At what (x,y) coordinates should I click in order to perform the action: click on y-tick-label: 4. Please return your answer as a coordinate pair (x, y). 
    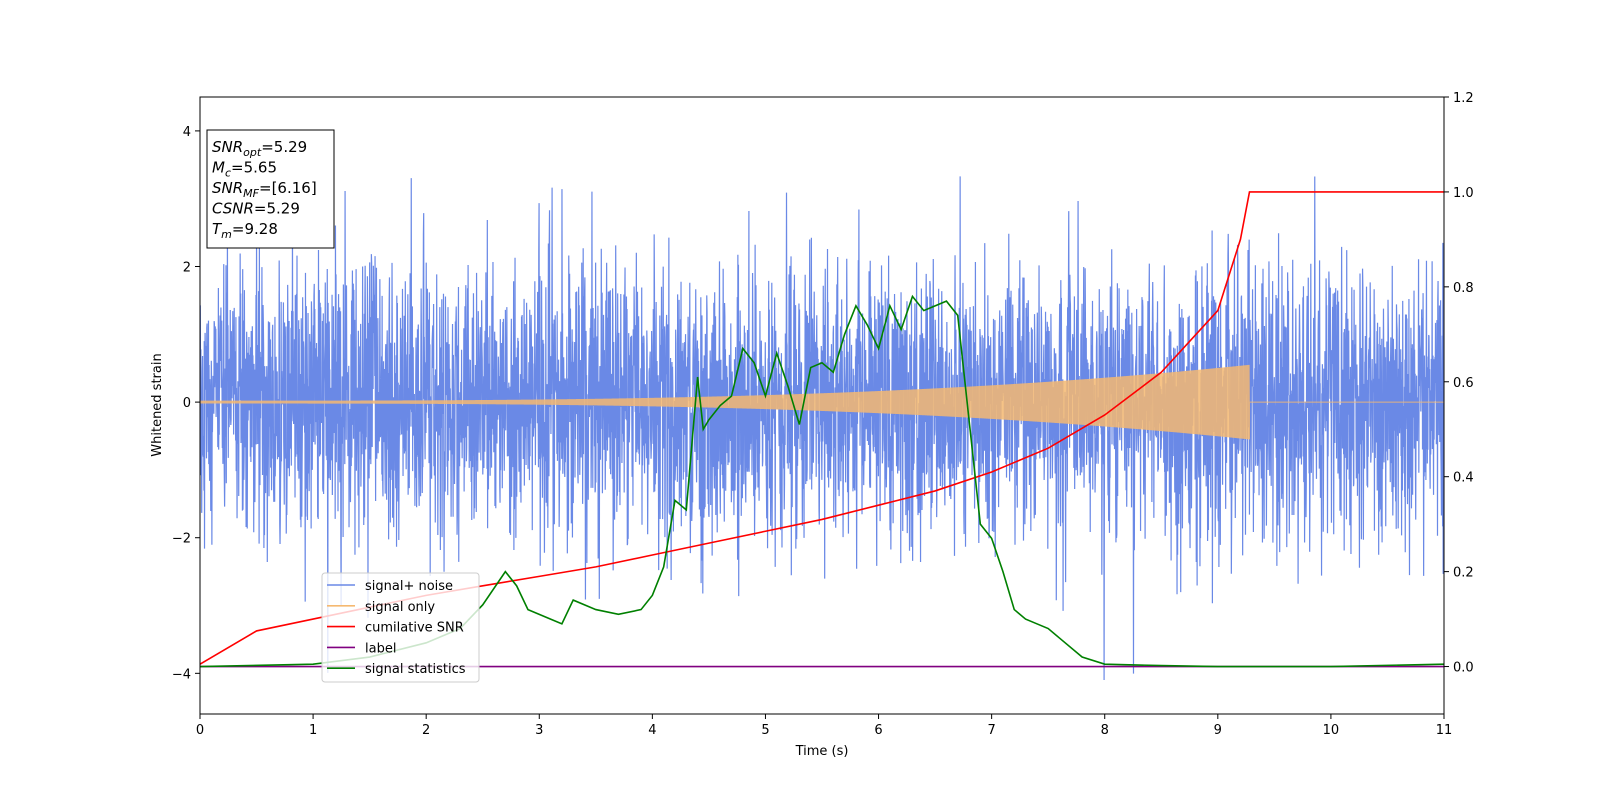
    Looking at the image, I should click on (187, 132).